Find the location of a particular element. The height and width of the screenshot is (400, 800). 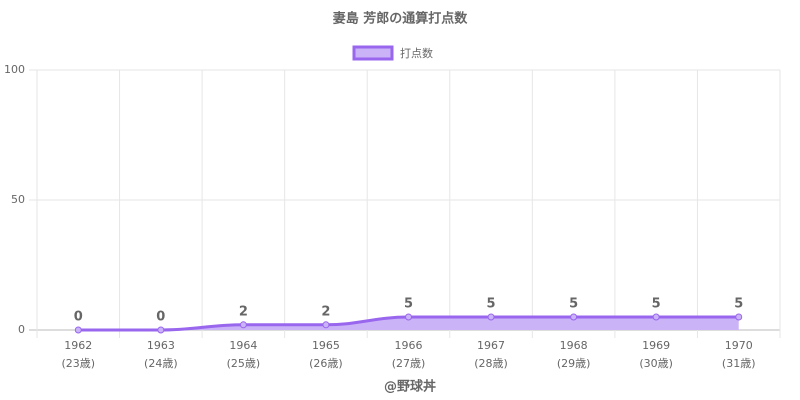

chart-title: 妻島 芳郎の通算打点数 is located at coordinates (401, 19).